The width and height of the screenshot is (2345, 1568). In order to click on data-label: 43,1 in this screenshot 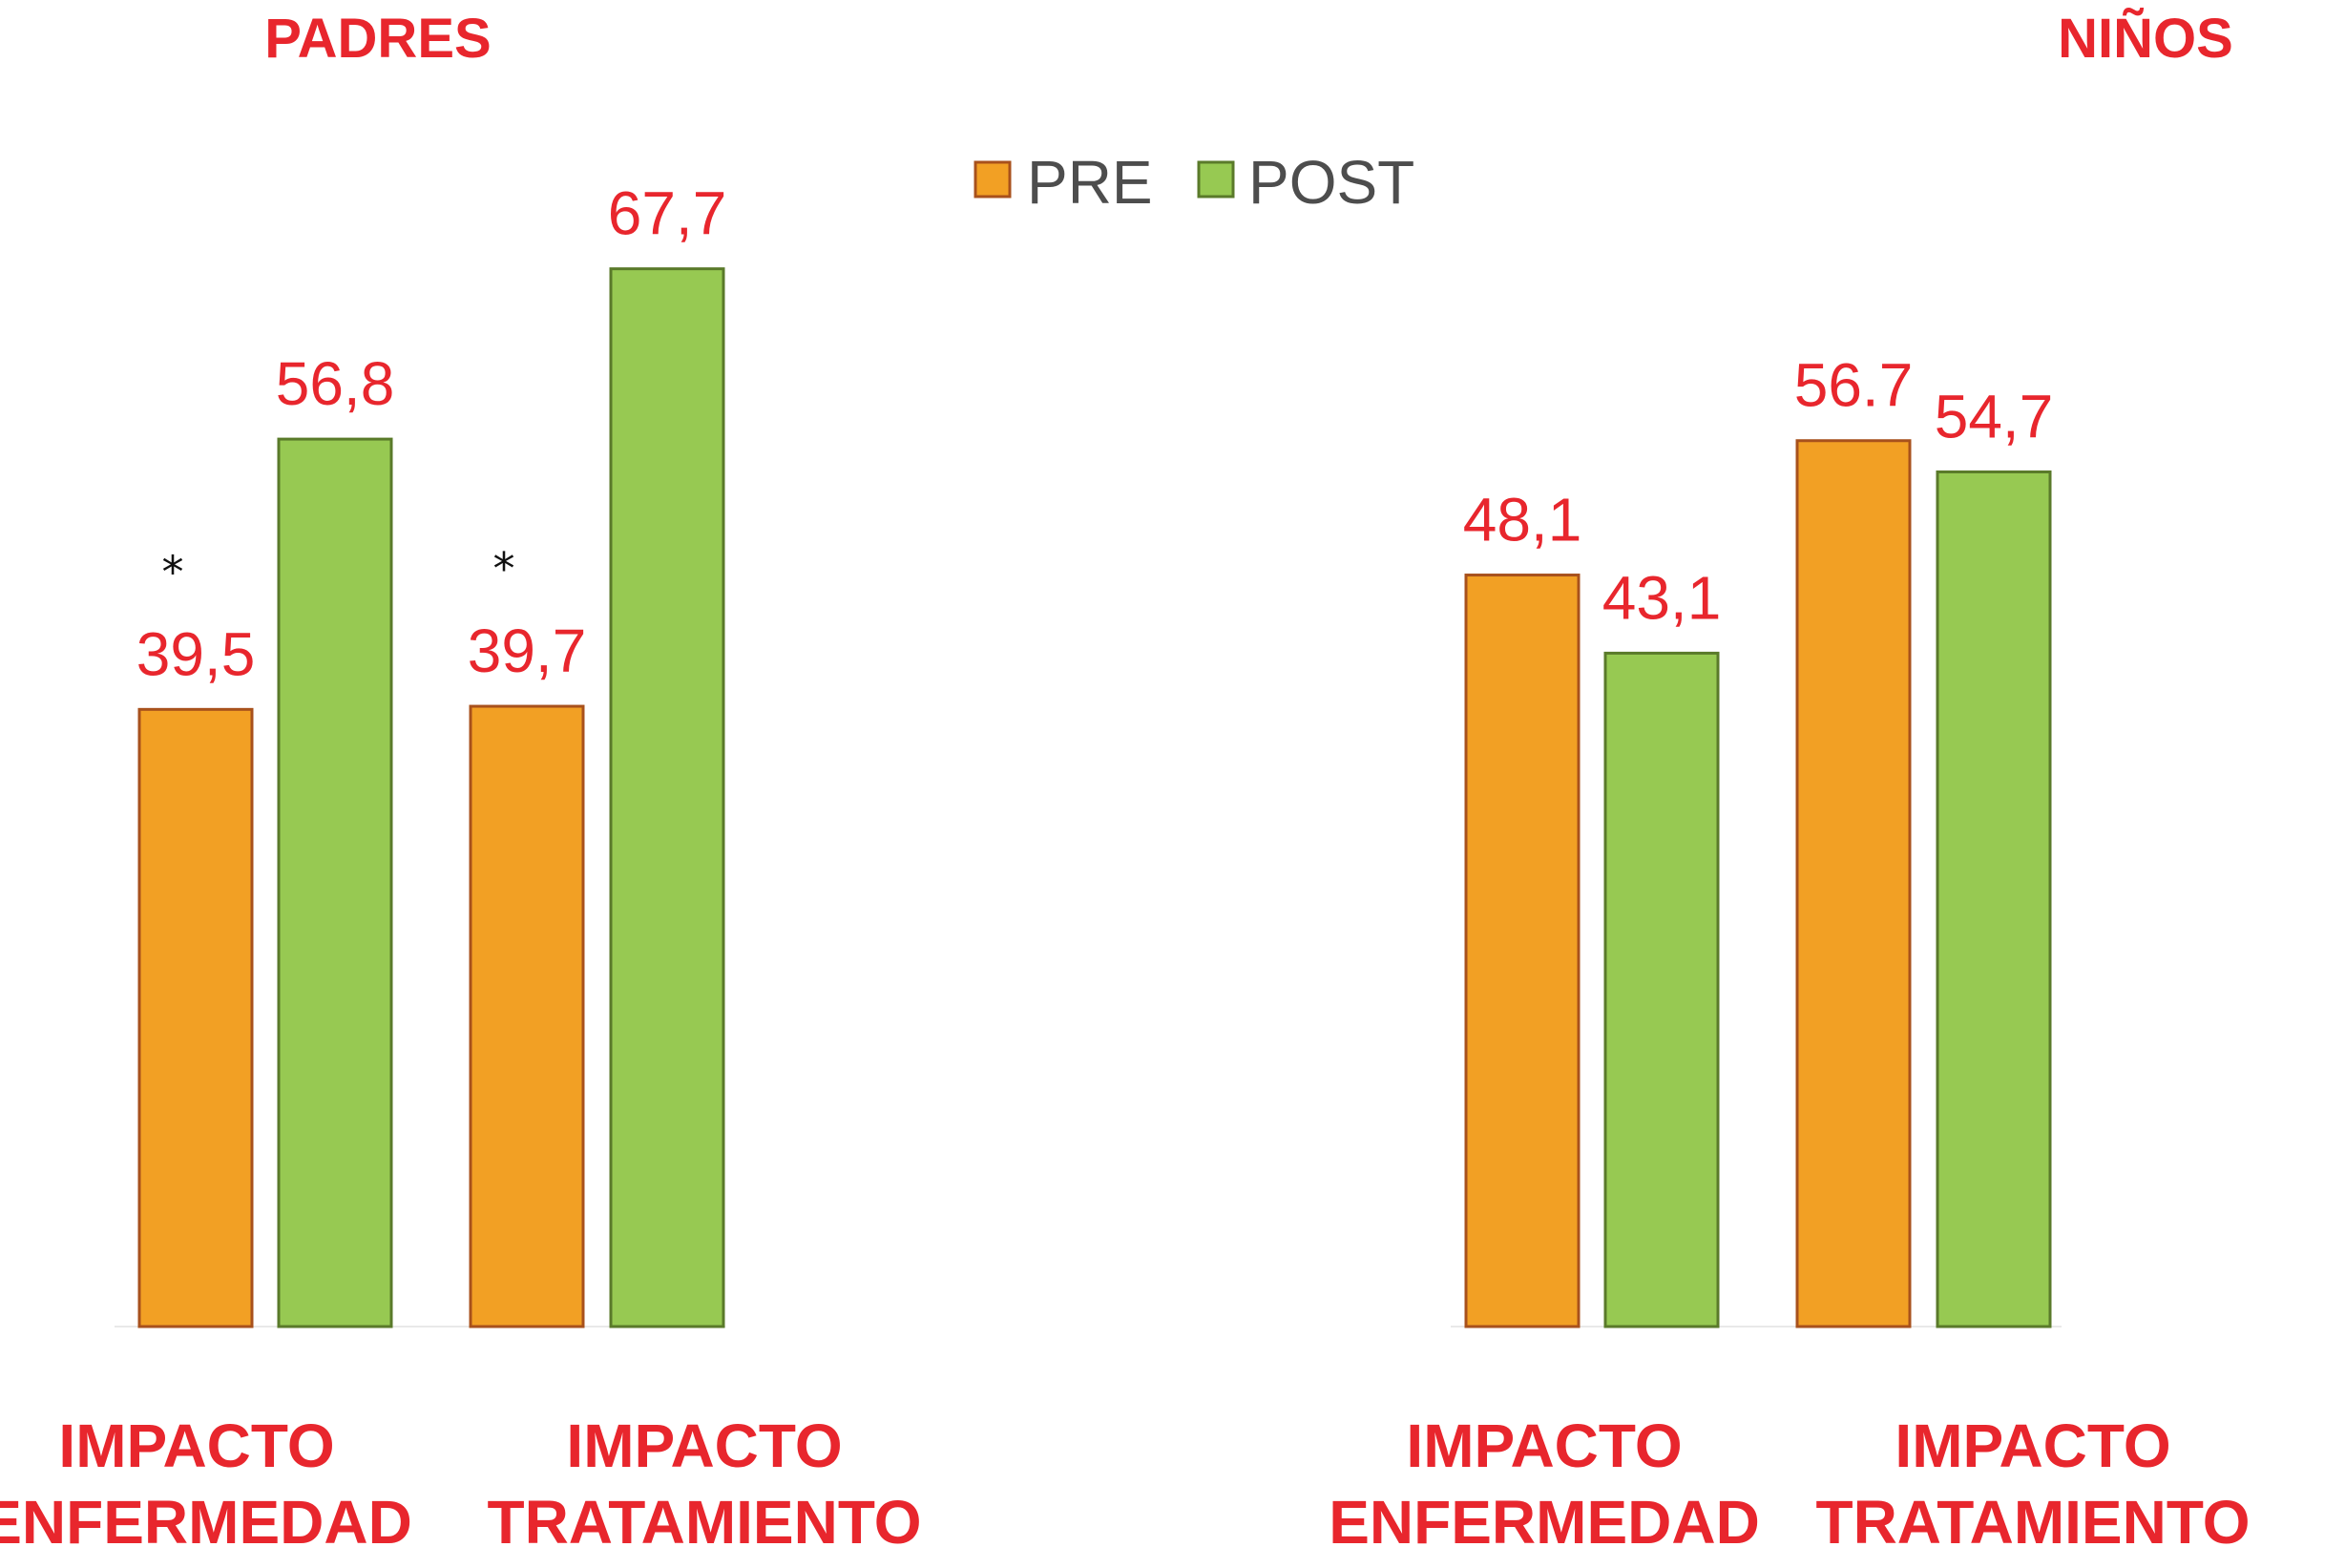, I will do `click(1662, 597)`.